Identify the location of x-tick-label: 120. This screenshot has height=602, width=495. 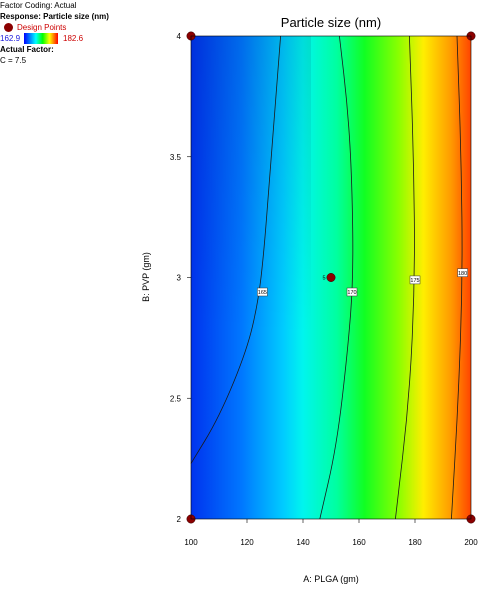
(247, 542).